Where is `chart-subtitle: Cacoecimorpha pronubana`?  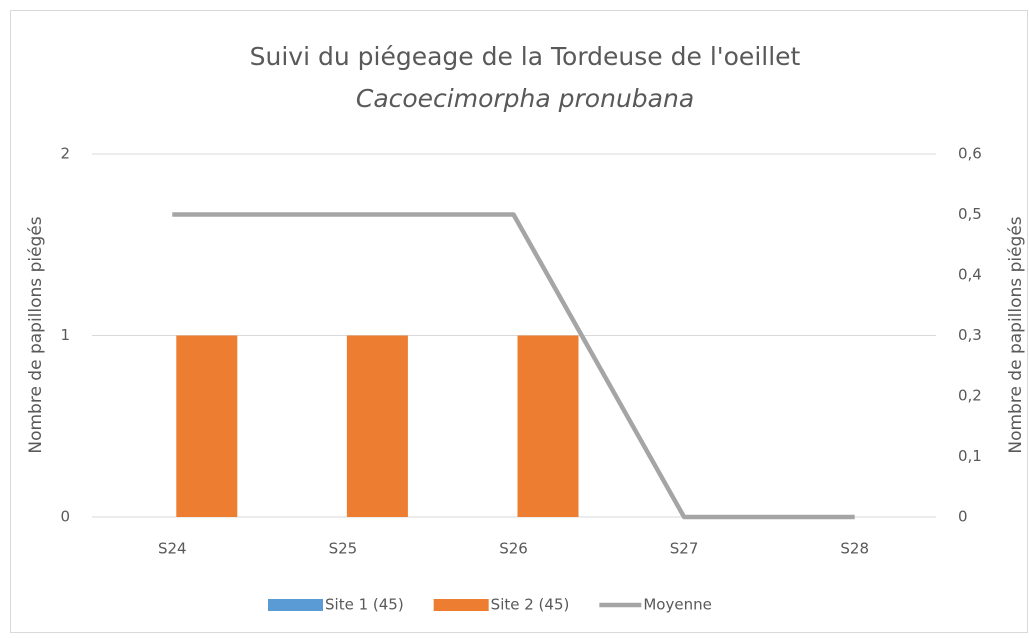
chart-subtitle: Cacoecimorpha pronubana is located at coordinates (525, 98).